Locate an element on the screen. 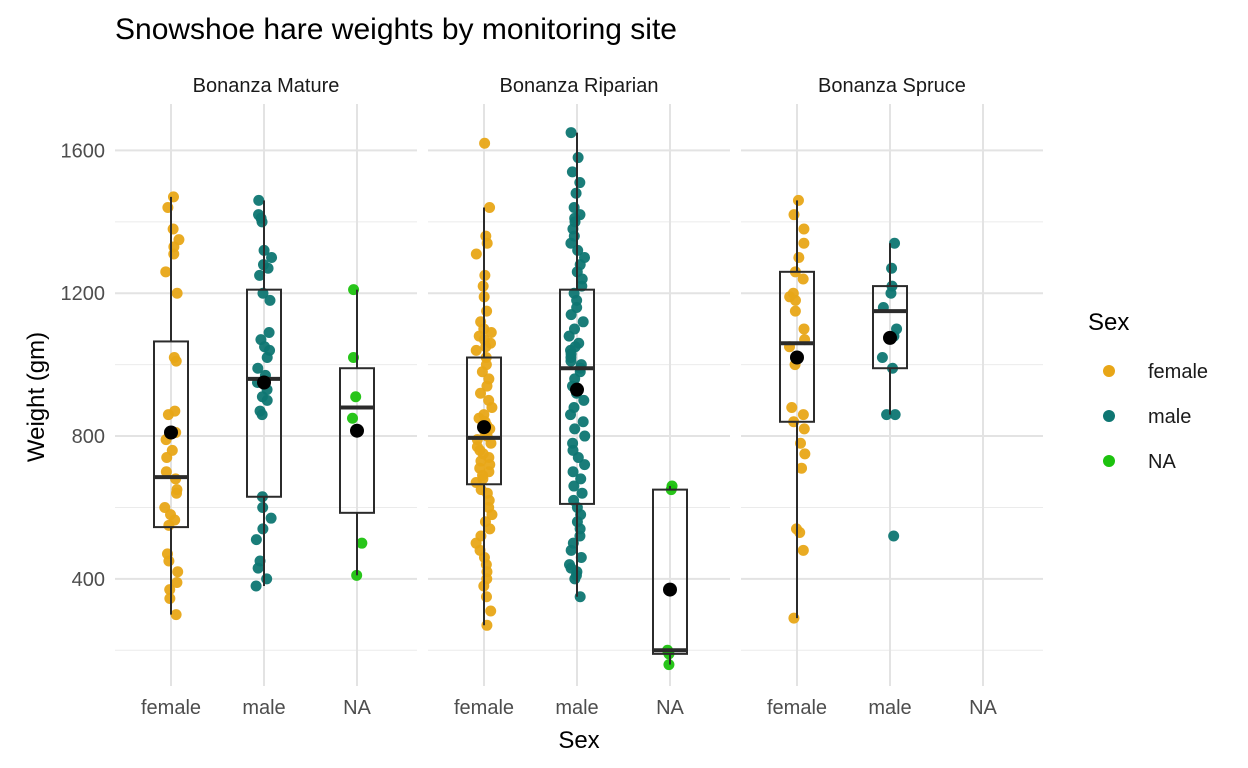 Image resolution: width=1248 pixels, height=768 pixels. legend-entry-na: NA is located at coordinates (1139, 462).